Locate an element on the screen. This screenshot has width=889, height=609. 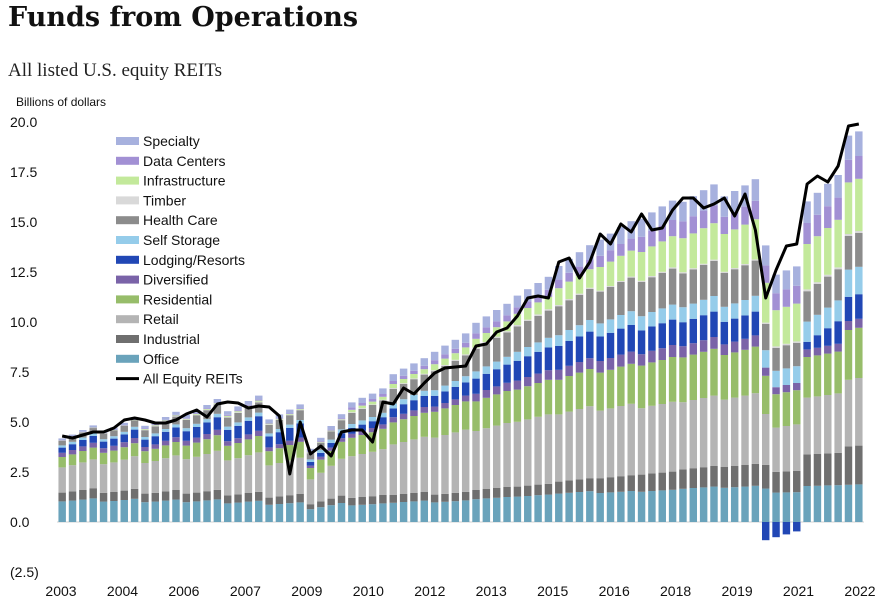
legend-swatch is located at coordinates (127, 180).